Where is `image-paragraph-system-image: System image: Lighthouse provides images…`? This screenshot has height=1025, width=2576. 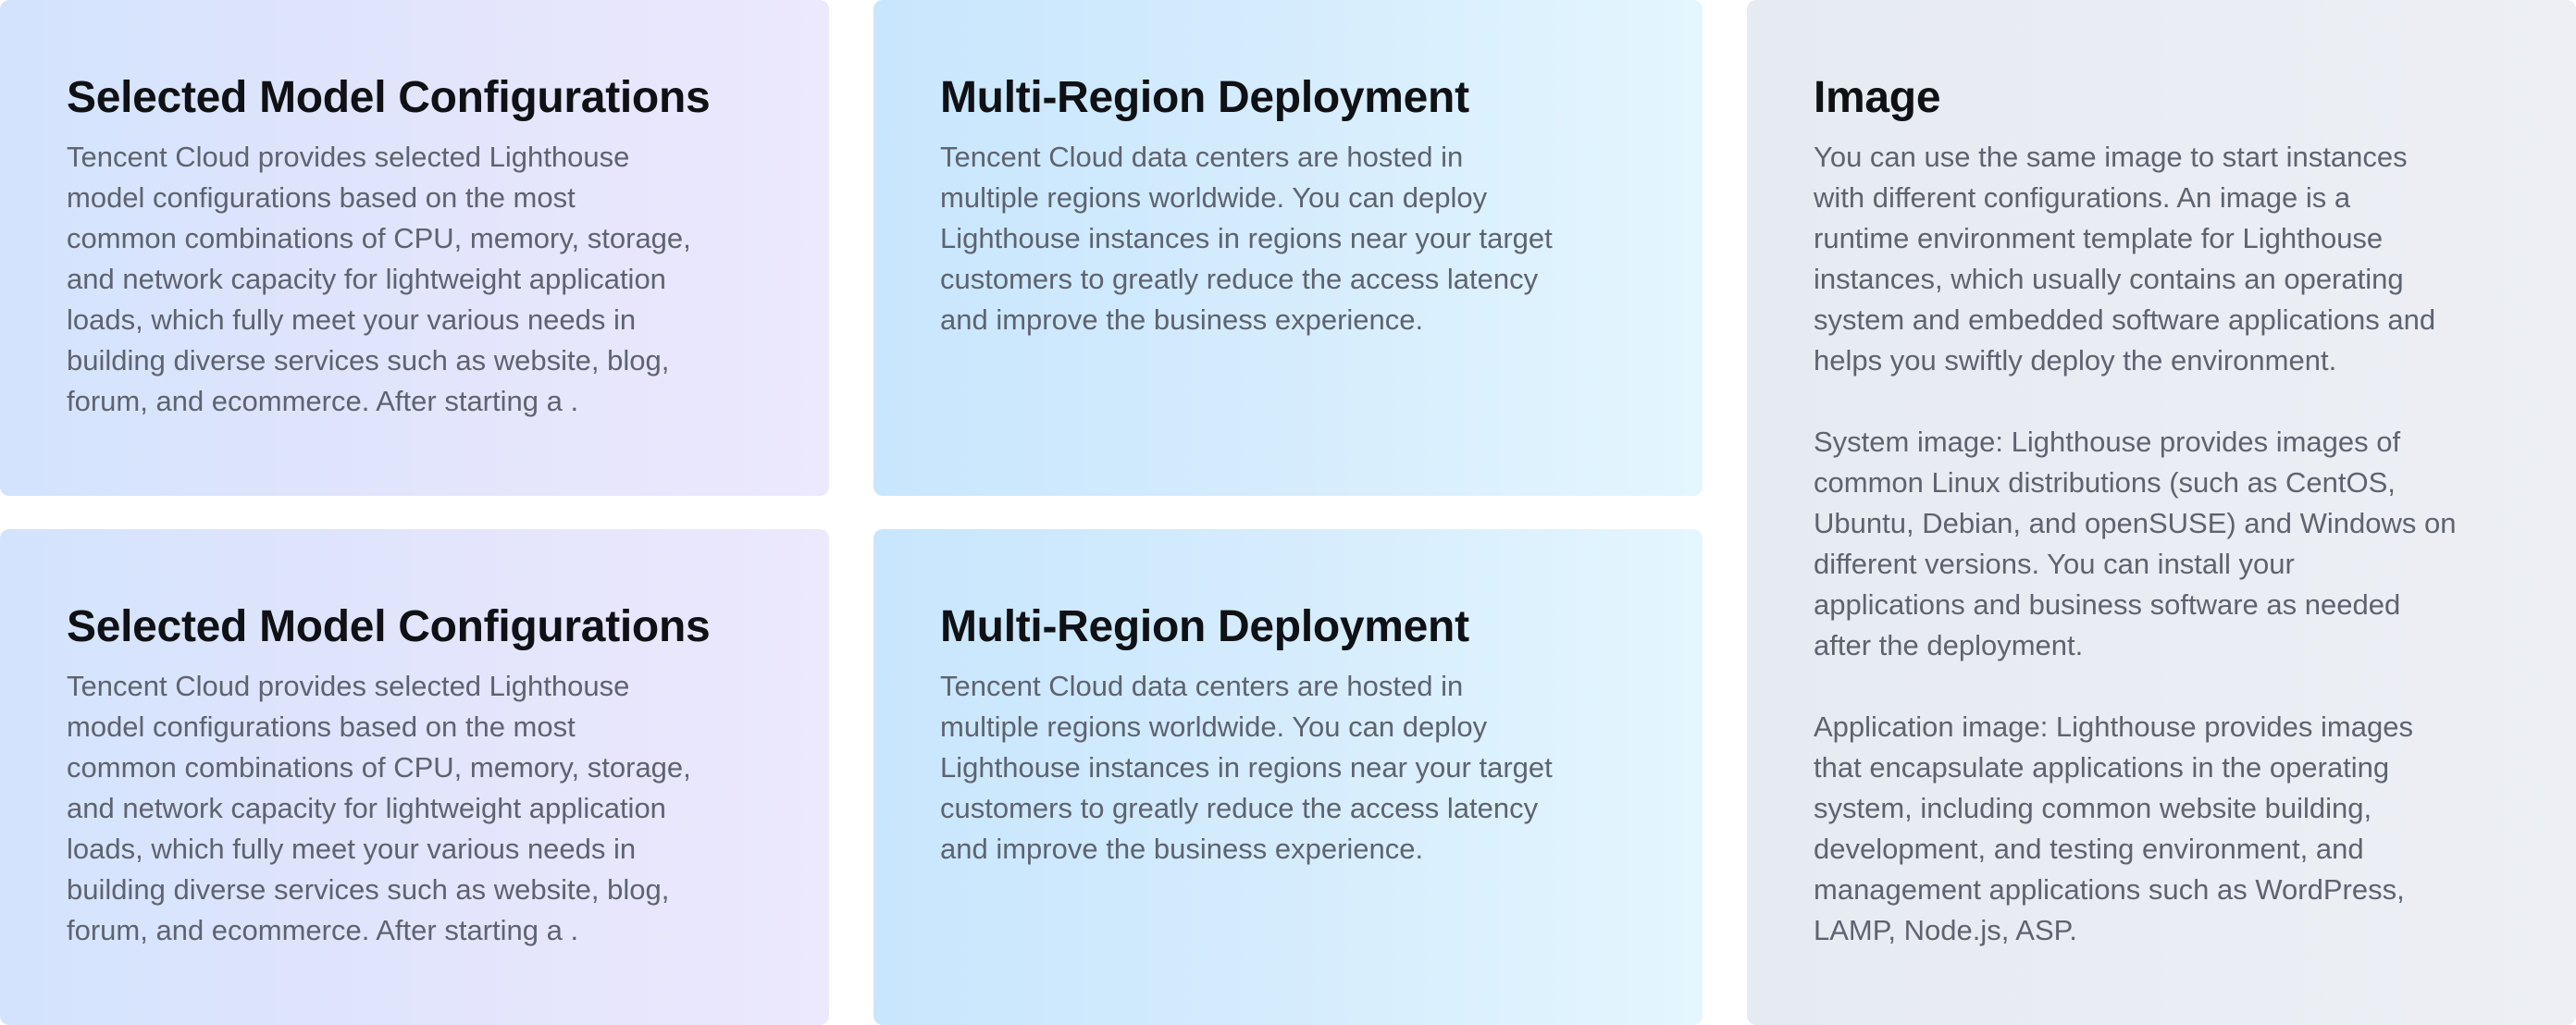
image-paragraph-system-image: System image: Lighthouse provides images… is located at coordinates (2136, 543).